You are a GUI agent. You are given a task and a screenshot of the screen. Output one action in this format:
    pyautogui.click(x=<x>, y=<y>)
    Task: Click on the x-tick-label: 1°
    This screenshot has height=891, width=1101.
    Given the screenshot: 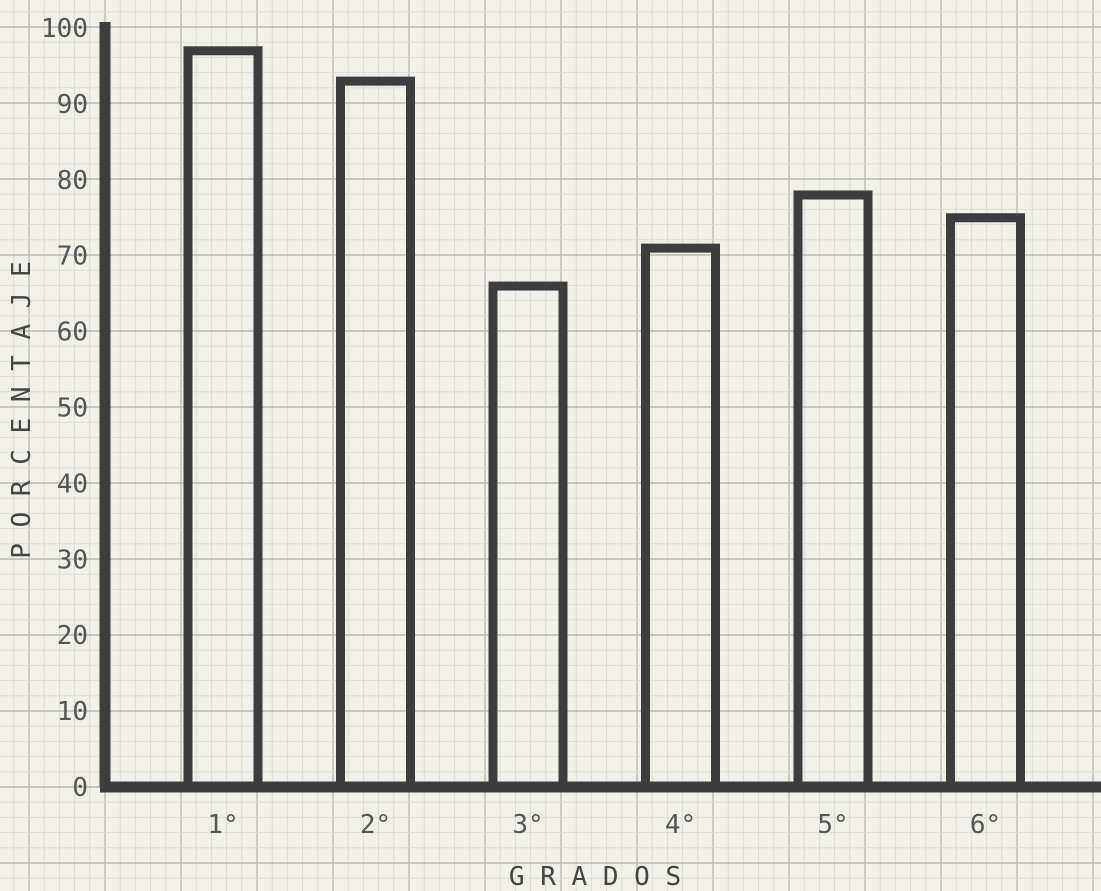 What is the action you would take?
    pyautogui.click(x=222, y=825)
    